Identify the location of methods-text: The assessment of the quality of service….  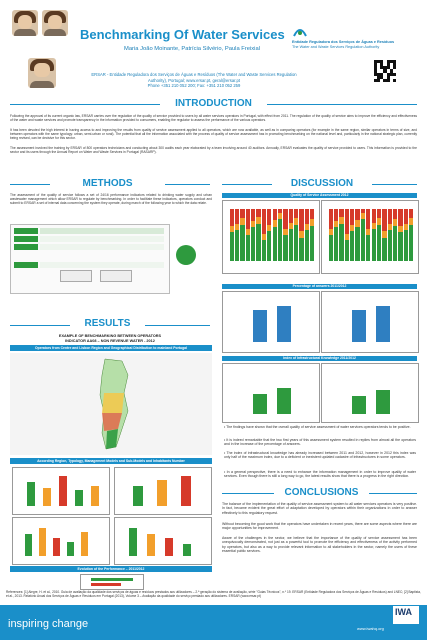
(111, 199).